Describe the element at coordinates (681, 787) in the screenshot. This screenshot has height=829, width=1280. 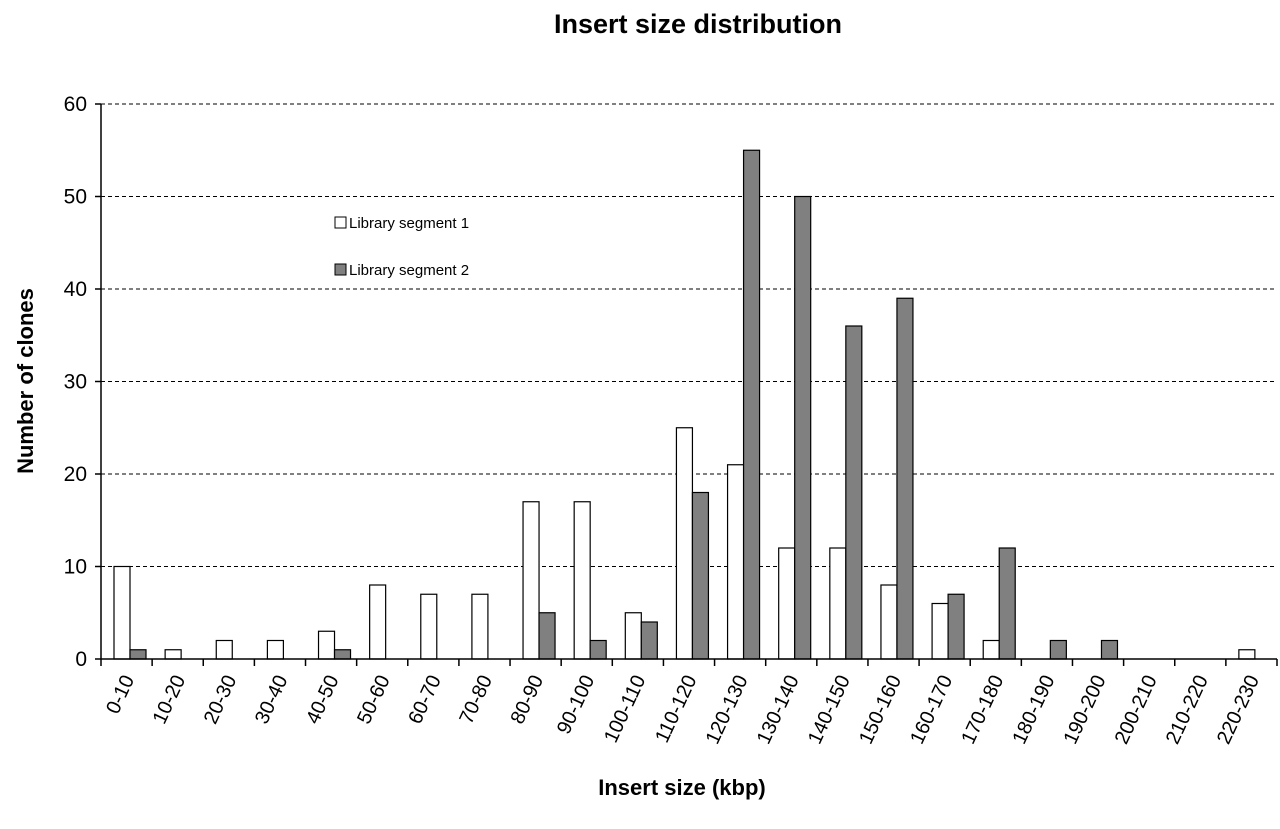
I see `x-axis-title: Insert size (kbp)` at that location.